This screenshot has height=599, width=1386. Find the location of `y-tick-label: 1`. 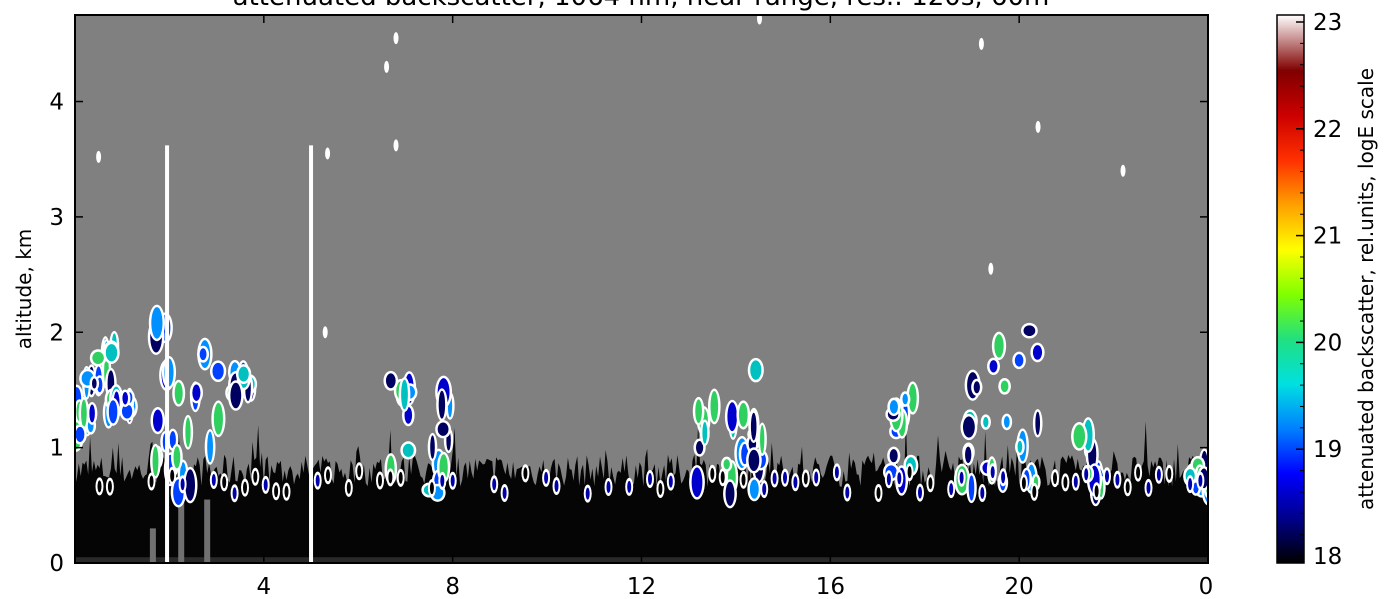

y-tick-label: 1 is located at coordinates (56, 449).